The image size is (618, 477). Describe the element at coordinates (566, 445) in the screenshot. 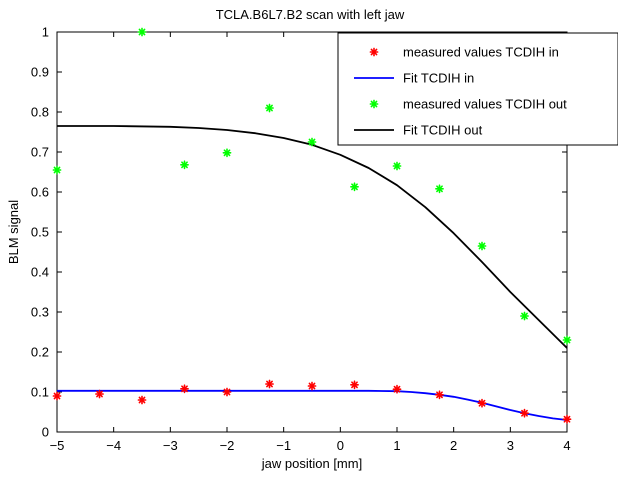

I see `x-tick-label: 4` at that location.